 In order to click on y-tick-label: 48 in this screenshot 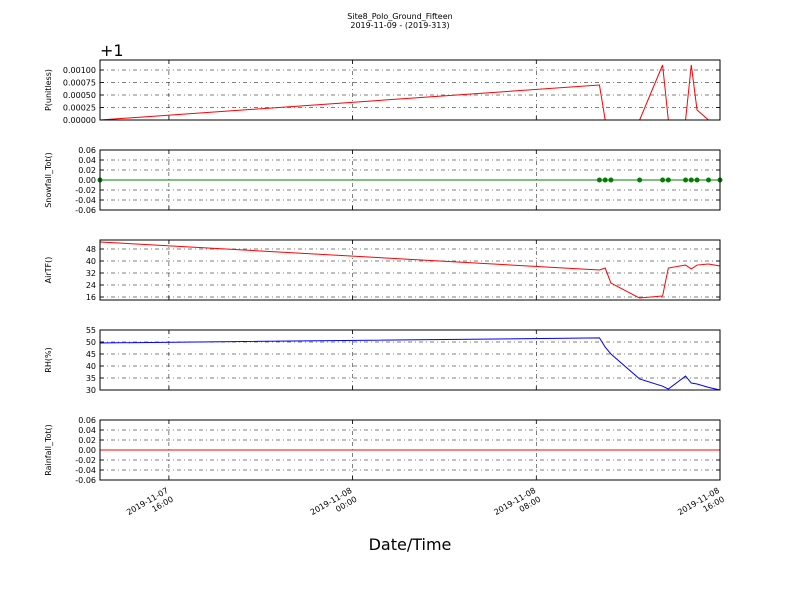, I will do `click(91, 249)`.